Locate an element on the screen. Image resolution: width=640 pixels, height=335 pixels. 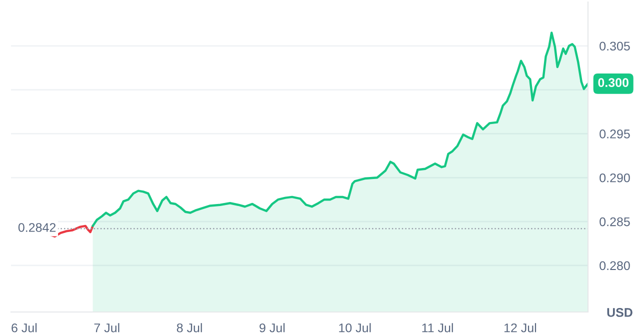
x-tick-label: 7 Jul is located at coordinates (107, 327).